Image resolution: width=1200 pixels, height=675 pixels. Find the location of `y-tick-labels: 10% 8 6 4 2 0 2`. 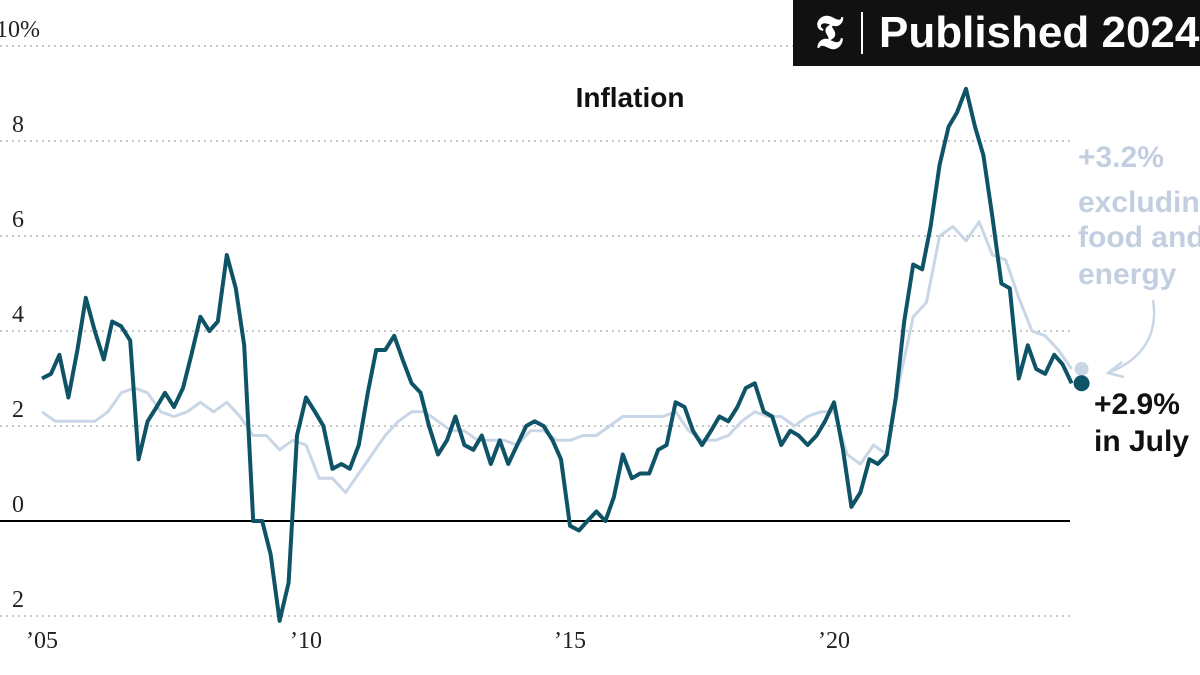

y-tick-labels: 10% 8 6 4 2 0 2 is located at coordinates (20, 315).